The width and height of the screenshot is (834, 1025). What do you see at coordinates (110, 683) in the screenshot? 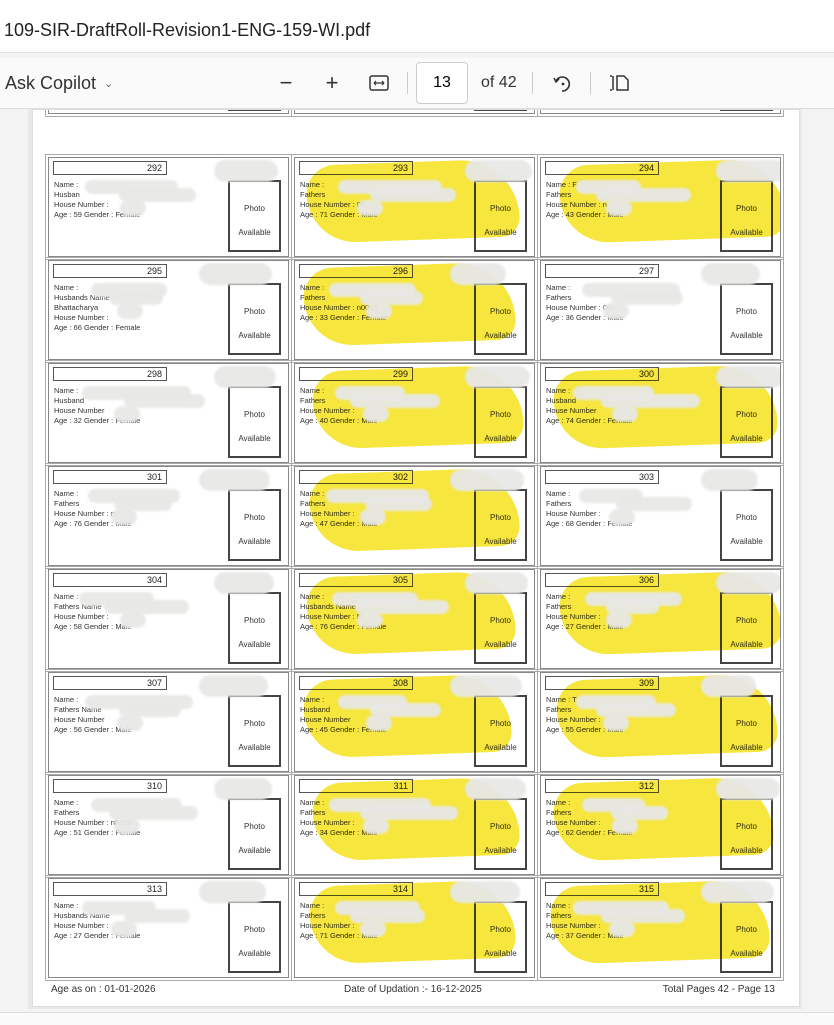
I see `serial-number: 307` at bounding box center [110, 683].